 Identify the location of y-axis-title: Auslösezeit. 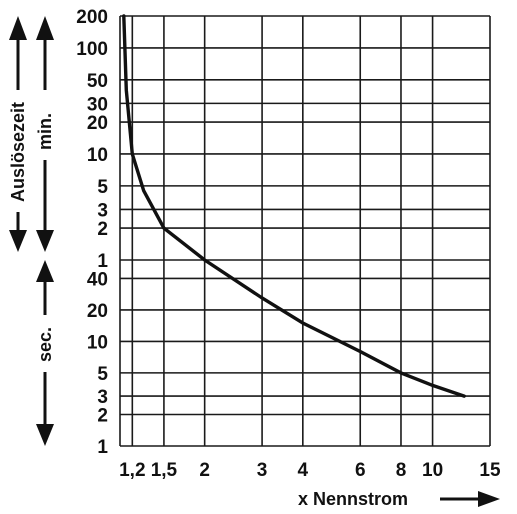
(18, 152).